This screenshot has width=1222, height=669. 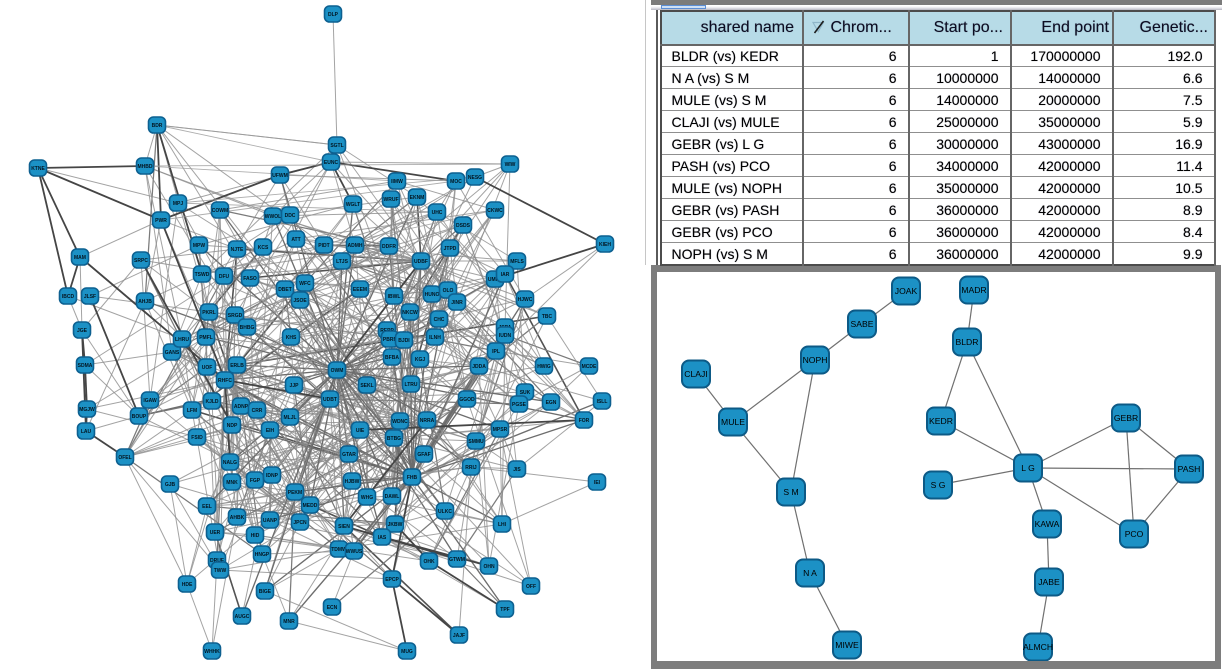 What do you see at coordinates (331, 163) in the screenshot?
I see `svg-text: EUNC` at bounding box center [331, 163].